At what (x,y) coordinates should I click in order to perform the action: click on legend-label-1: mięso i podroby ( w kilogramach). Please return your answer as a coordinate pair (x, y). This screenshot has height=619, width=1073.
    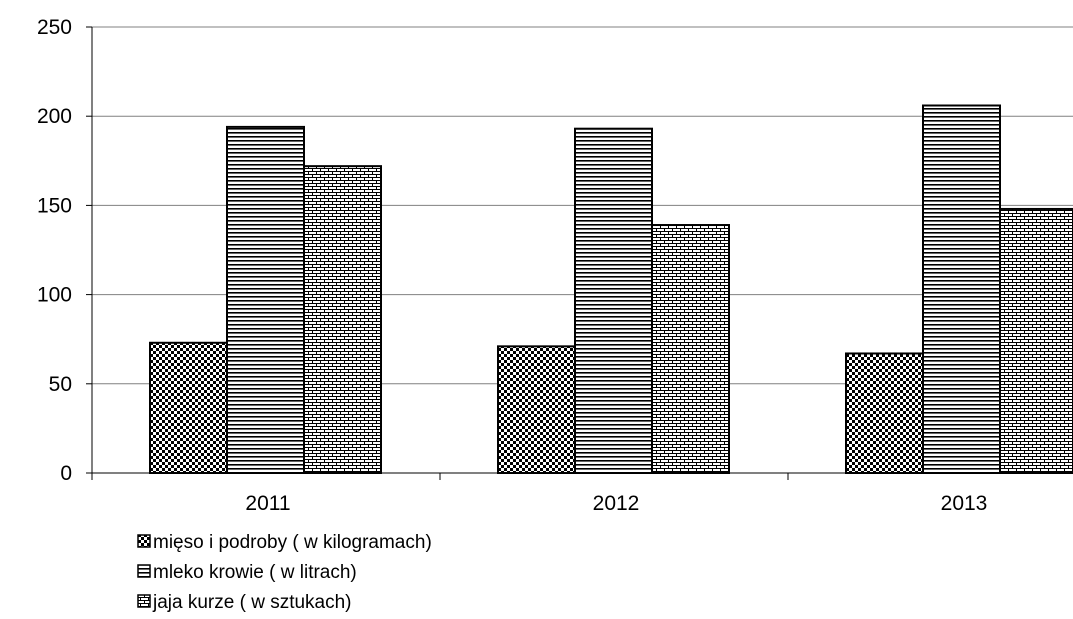
    Looking at the image, I should click on (292, 542).